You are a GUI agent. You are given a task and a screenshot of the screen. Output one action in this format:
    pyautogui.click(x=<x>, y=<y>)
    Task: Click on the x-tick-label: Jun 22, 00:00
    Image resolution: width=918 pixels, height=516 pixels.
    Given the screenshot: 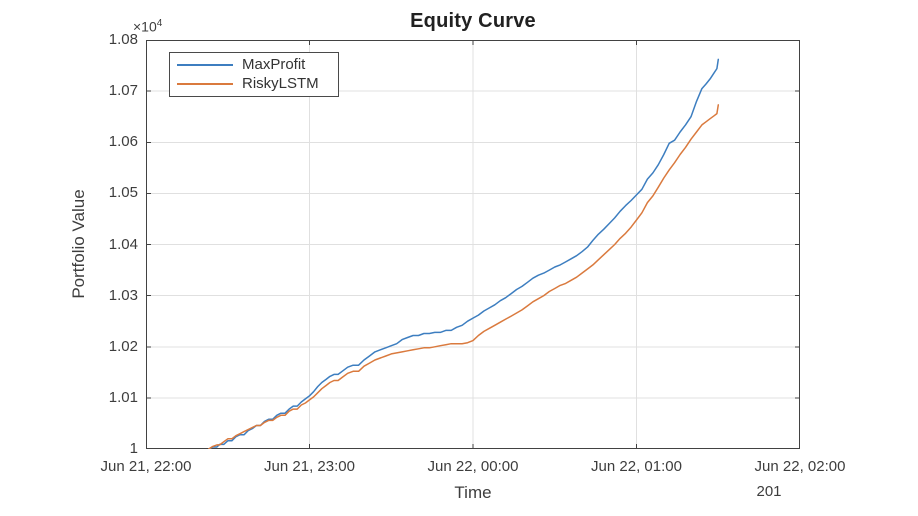 What is the action you would take?
    pyautogui.click(x=473, y=466)
    